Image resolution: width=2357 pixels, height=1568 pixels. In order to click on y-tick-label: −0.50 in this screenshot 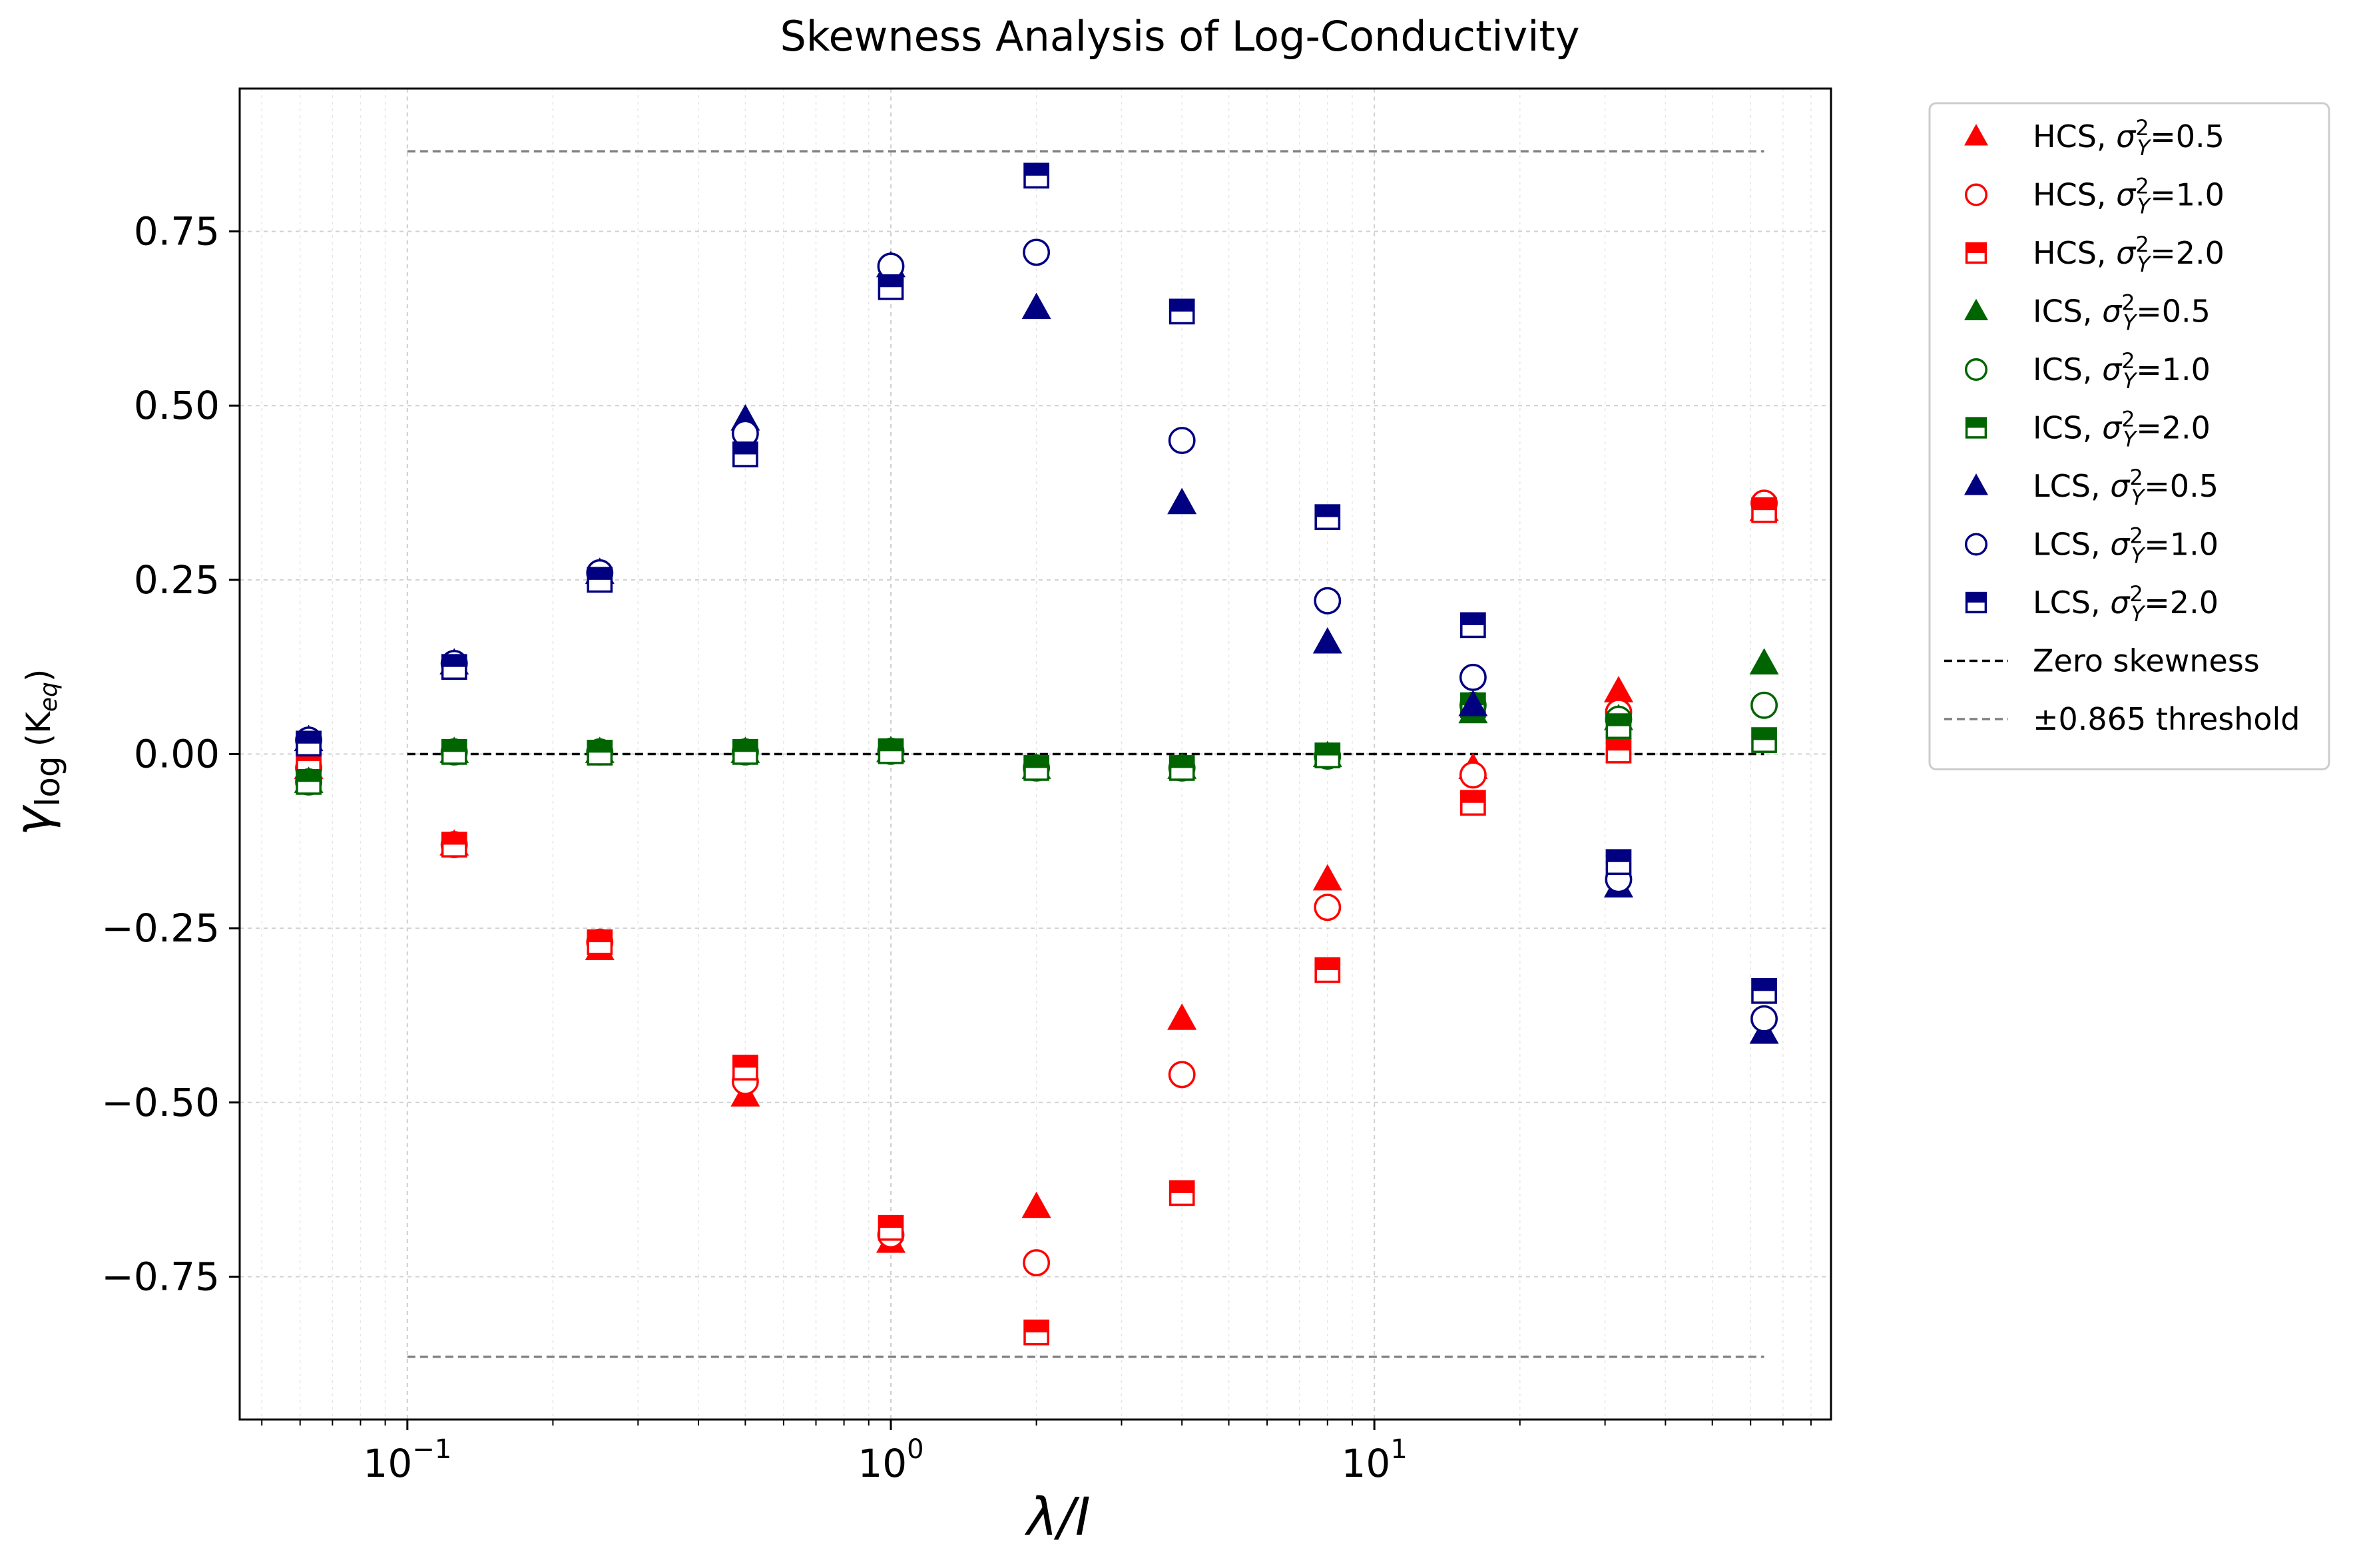, I will do `click(160, 1102)`.